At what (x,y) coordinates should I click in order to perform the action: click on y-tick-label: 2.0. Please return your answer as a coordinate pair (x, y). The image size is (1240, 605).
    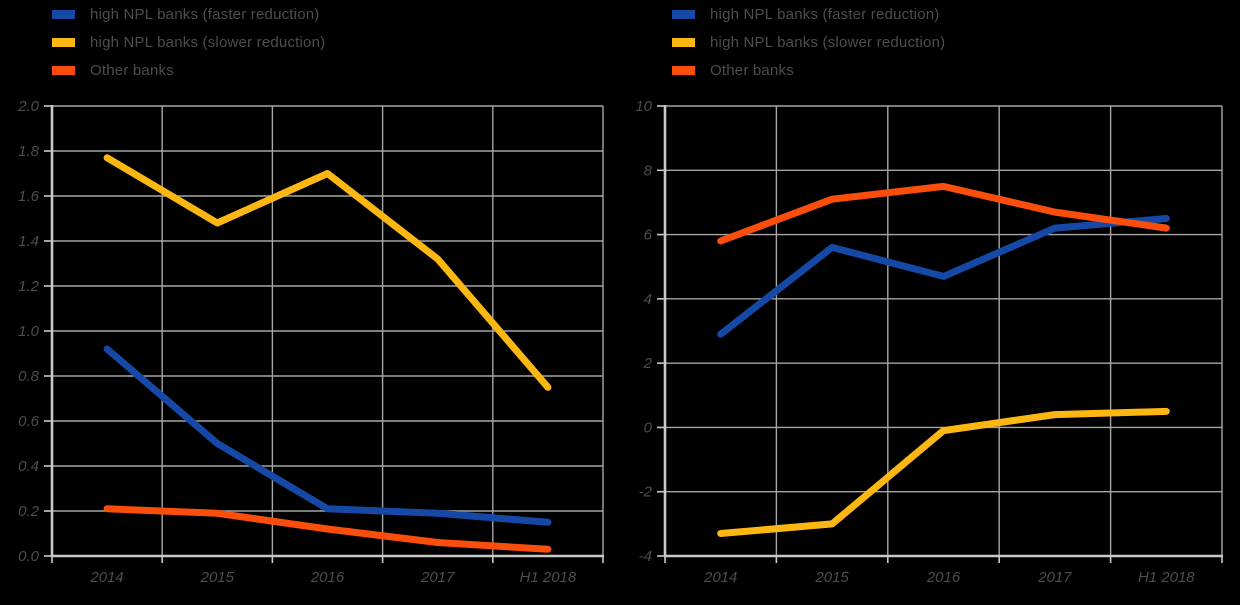
    Looking at the image, I should click on (28, 106).